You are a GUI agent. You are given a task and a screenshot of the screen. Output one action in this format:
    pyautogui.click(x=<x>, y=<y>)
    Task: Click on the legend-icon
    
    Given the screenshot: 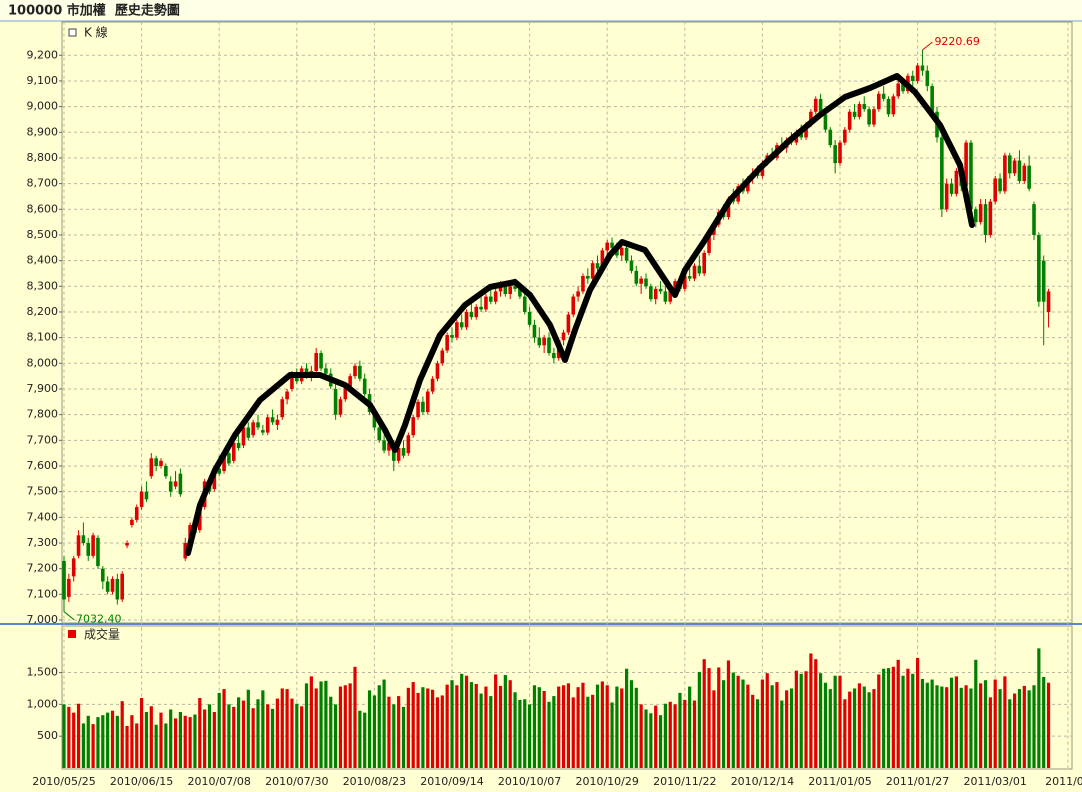 What is the action you would take?
    pyautogui.click(x=72, y=32)
    